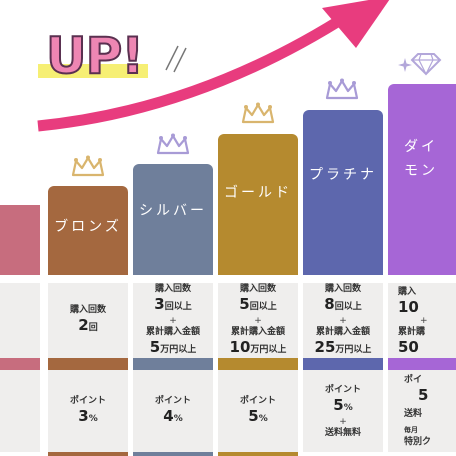  What do you see at coordinates (325, 346) in the screenshot?
I see `amount-value: 25` at bounding box center [325, 346].